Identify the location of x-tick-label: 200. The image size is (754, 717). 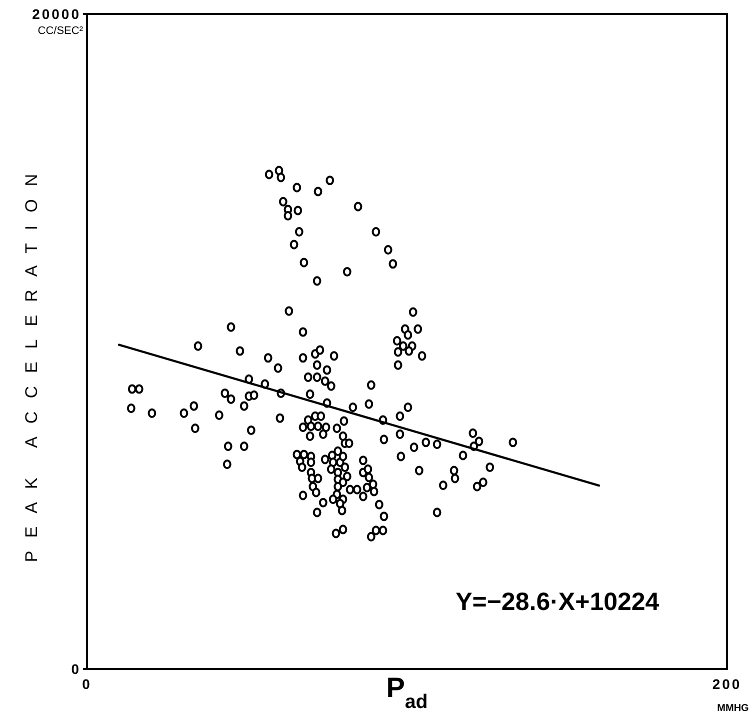
(727, 684).